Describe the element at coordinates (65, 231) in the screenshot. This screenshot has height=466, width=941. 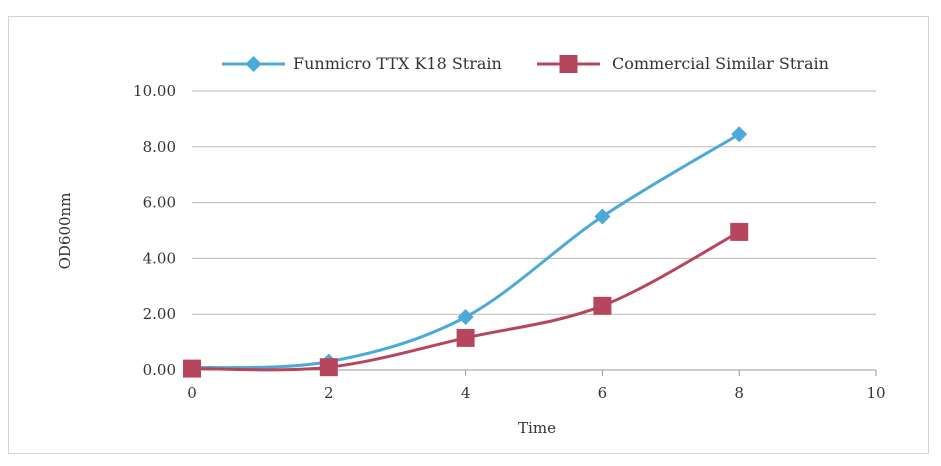
I see `y-axis-label: OD600nm` at that location.